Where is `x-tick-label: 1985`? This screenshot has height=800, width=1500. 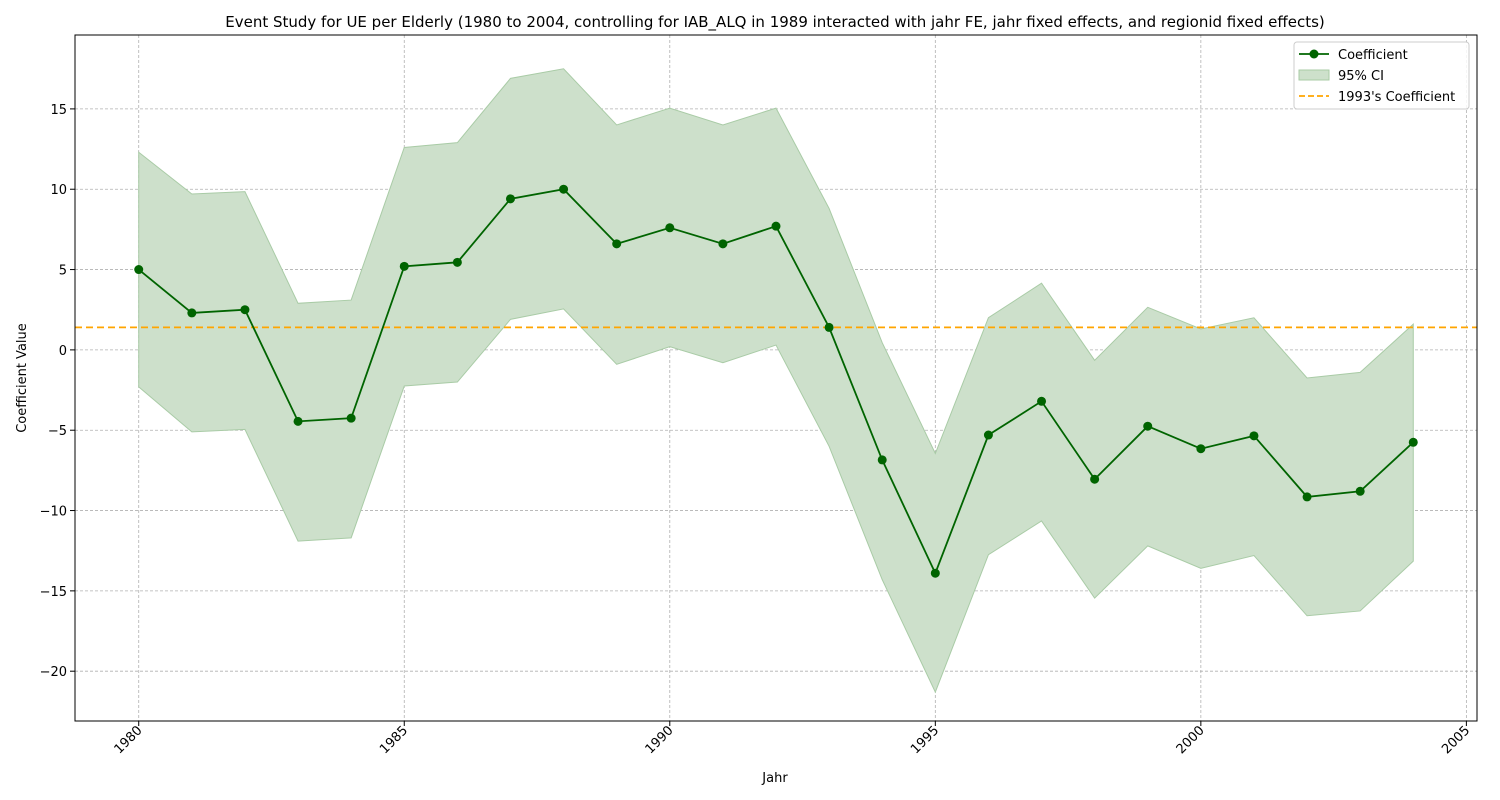
x-tick-label: 1985 is located at coordinates (394, 740).